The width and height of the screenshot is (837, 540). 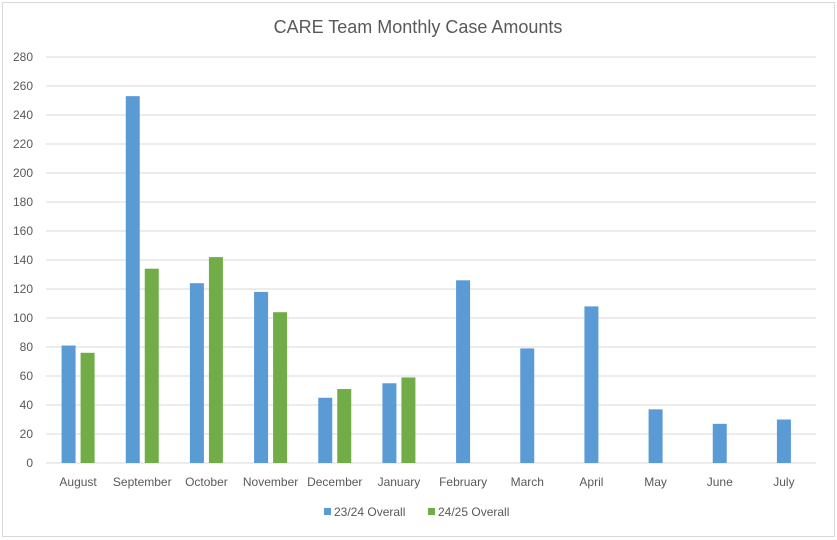 What do you see at coordinates (720, 482) in the screenshot?
I see `x-tick-label: June` at bounding box center [720, 482].